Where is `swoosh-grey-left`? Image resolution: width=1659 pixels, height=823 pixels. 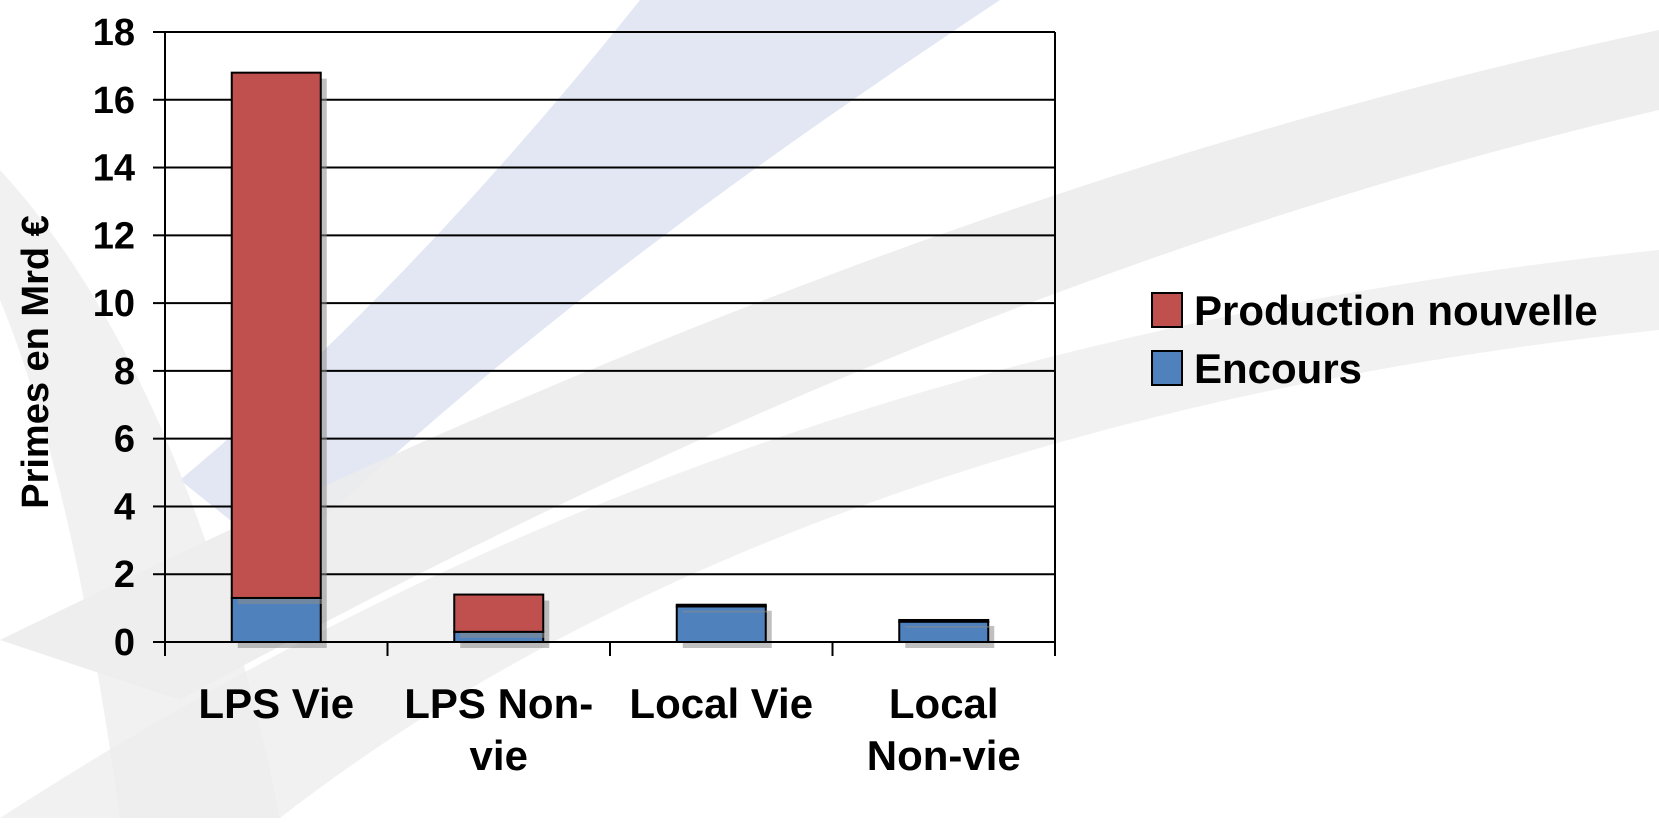 swoosh-grey-left is located at coordinates (140, 494).